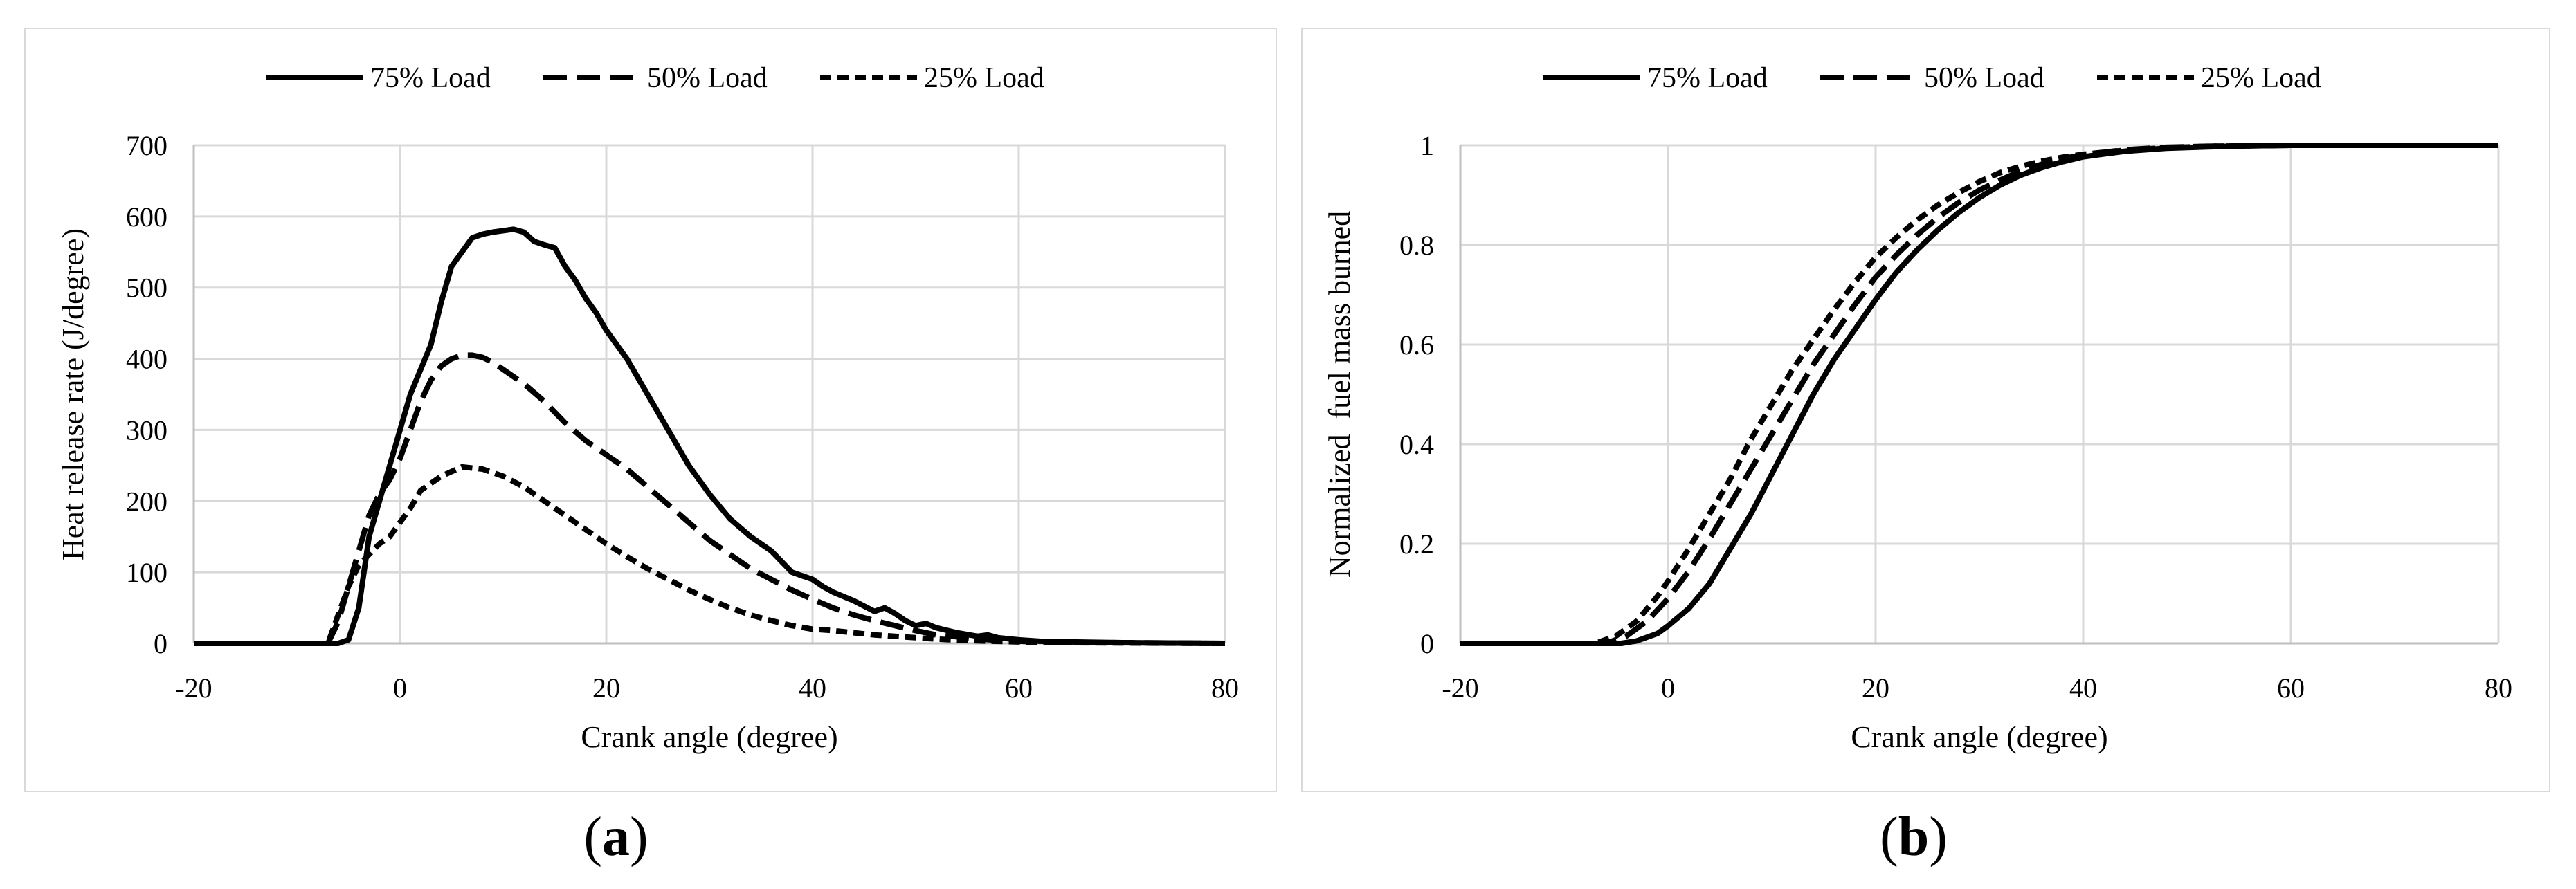 The image size is (2576, 889). What do you see at coordinates (1416, 544) in the screenshot?
I see `y-tick-label: 0.2` at bounding box center [1416, 544].